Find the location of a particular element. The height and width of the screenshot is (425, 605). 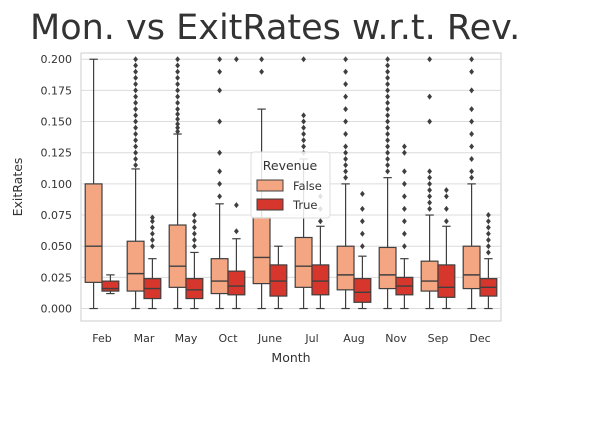

box-true-aug is located at coordinates (362, 250).